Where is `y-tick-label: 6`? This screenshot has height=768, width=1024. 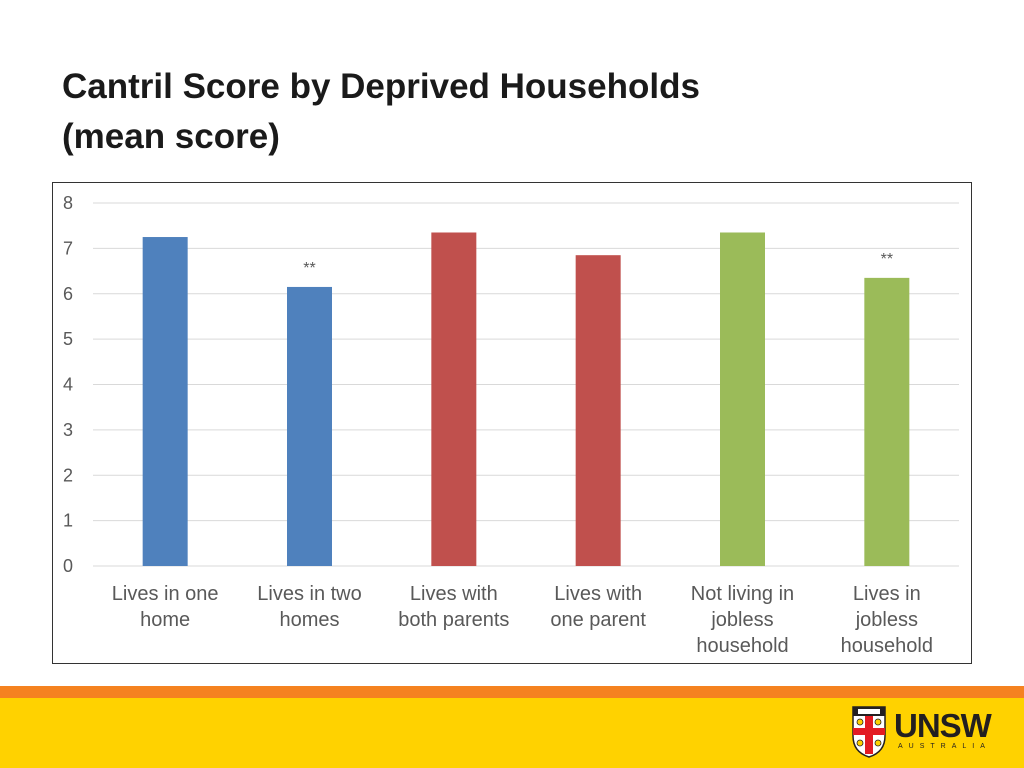 y-tick-label: 6 is located at coordinates (68, 294).